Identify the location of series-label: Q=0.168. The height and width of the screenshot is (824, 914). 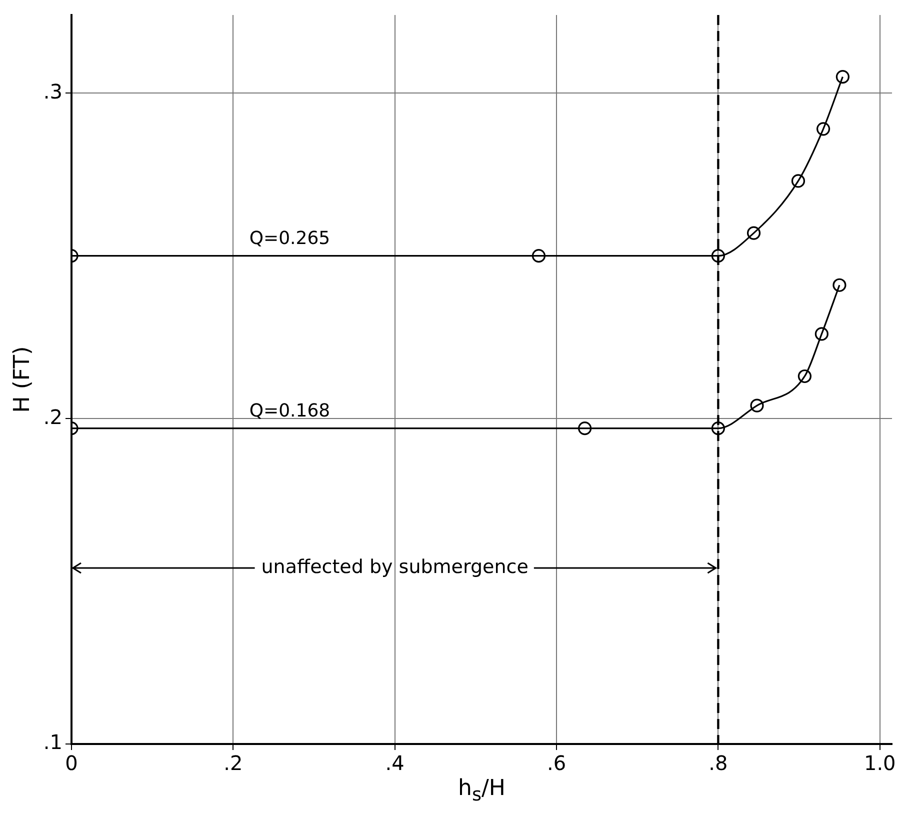
(289, 411).